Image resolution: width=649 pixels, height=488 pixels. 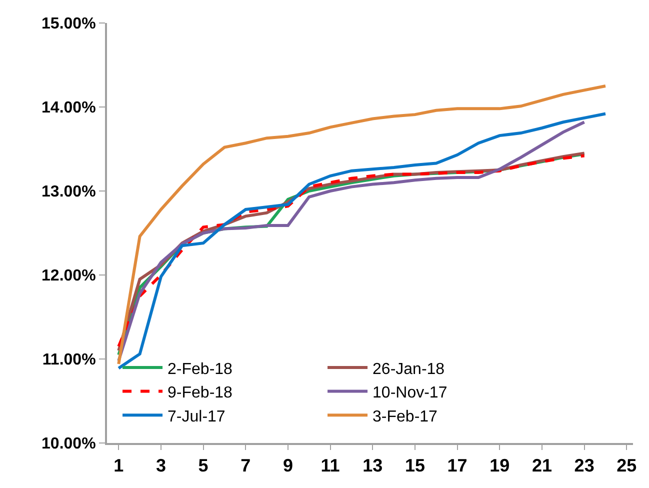 I want to click on x-tick-label: 15, so click(x=414, y=466).